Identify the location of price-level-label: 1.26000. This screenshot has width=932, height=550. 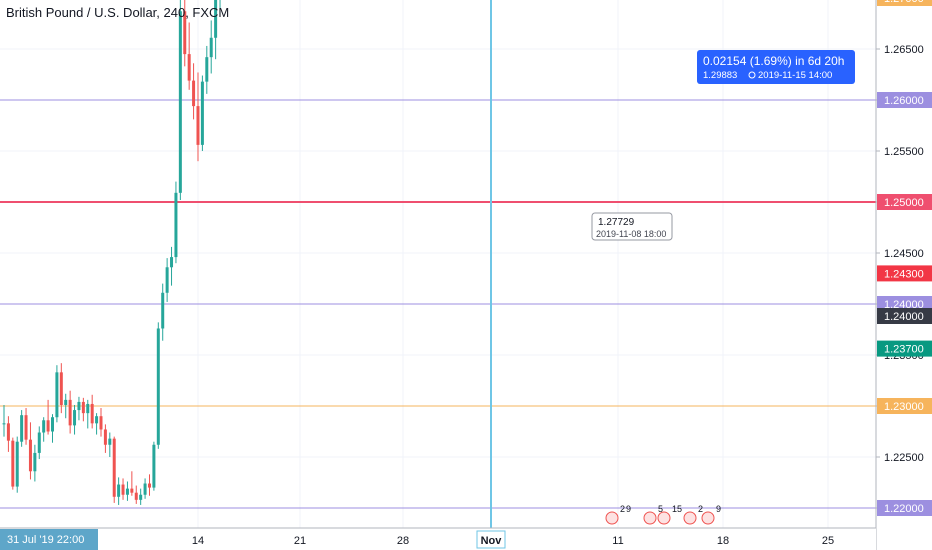
(904, 101).